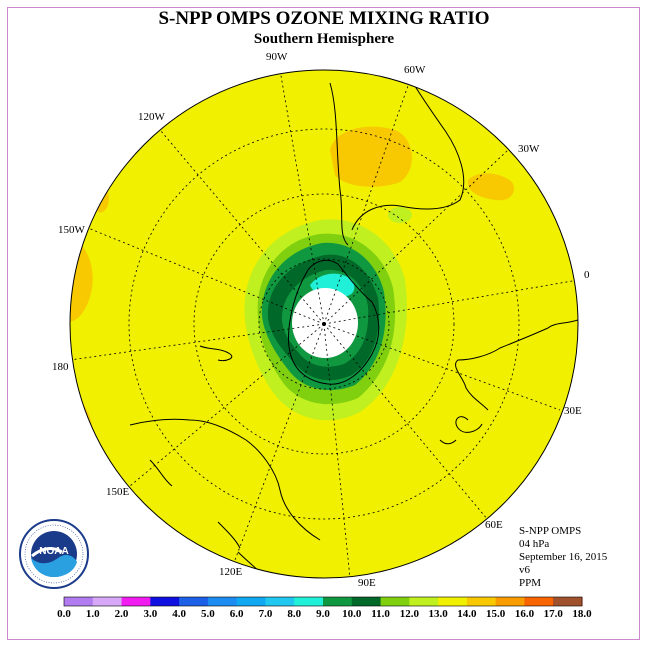 The width and height of the screenshot is (648, 648). Describe the element at coordinates (72, 230) in the screenshot. I see `lon-label-150w: 150W` at that location.